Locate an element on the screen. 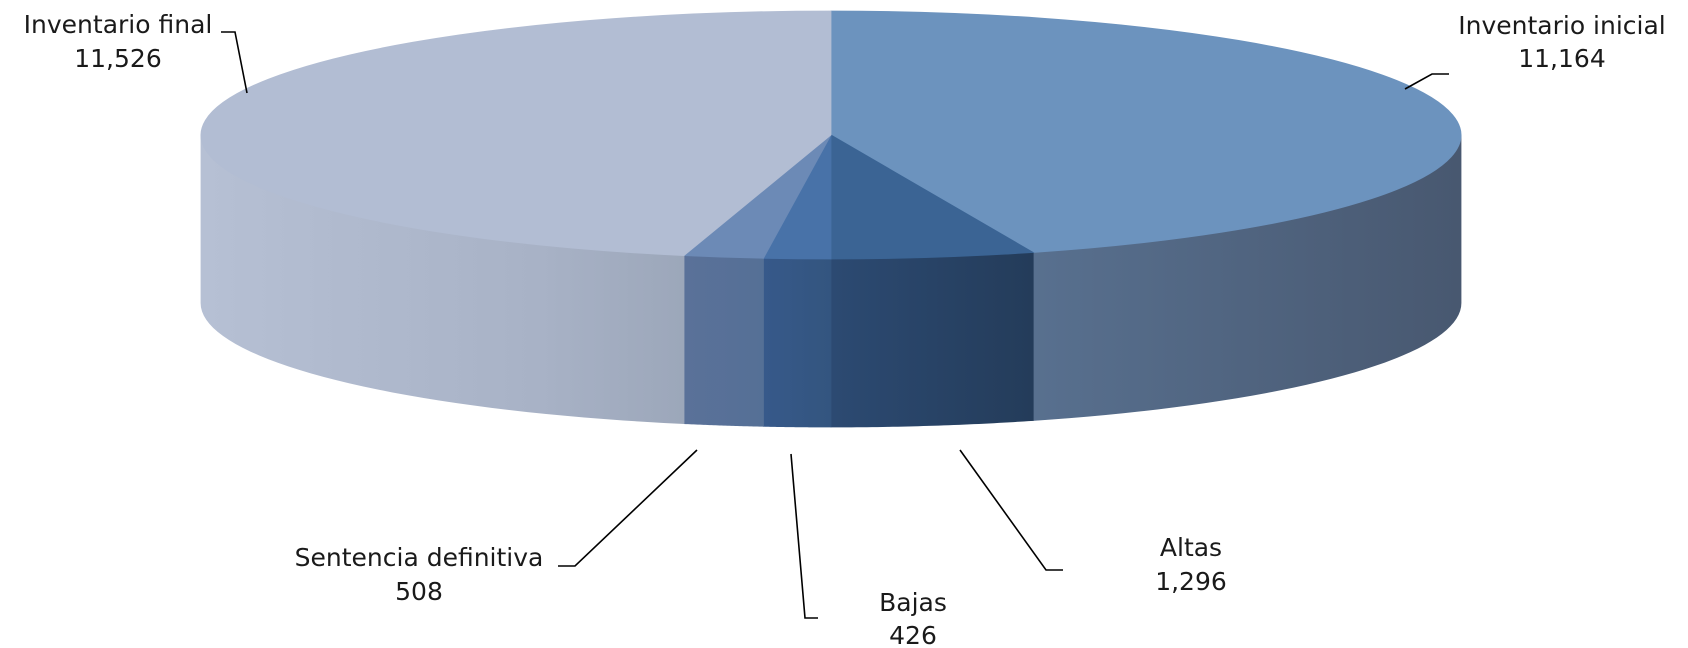  label-name-sentencia-definitiva: Sentencia definitiva is located at coordinates (419, 557).